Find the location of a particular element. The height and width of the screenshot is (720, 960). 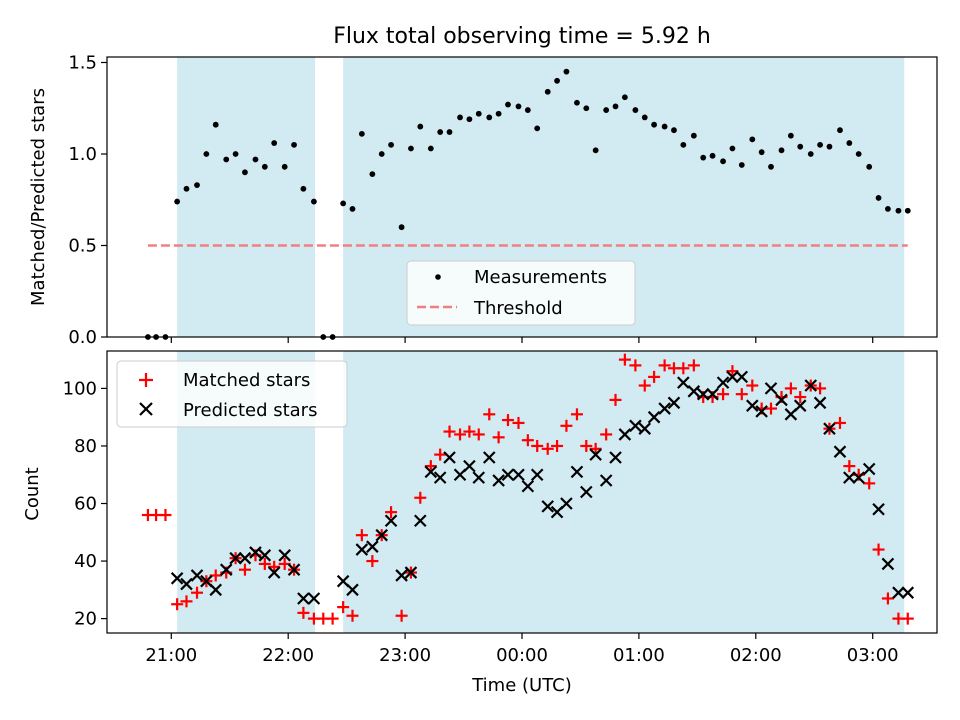

top-x-ticks is located at coordinates (522, 340).